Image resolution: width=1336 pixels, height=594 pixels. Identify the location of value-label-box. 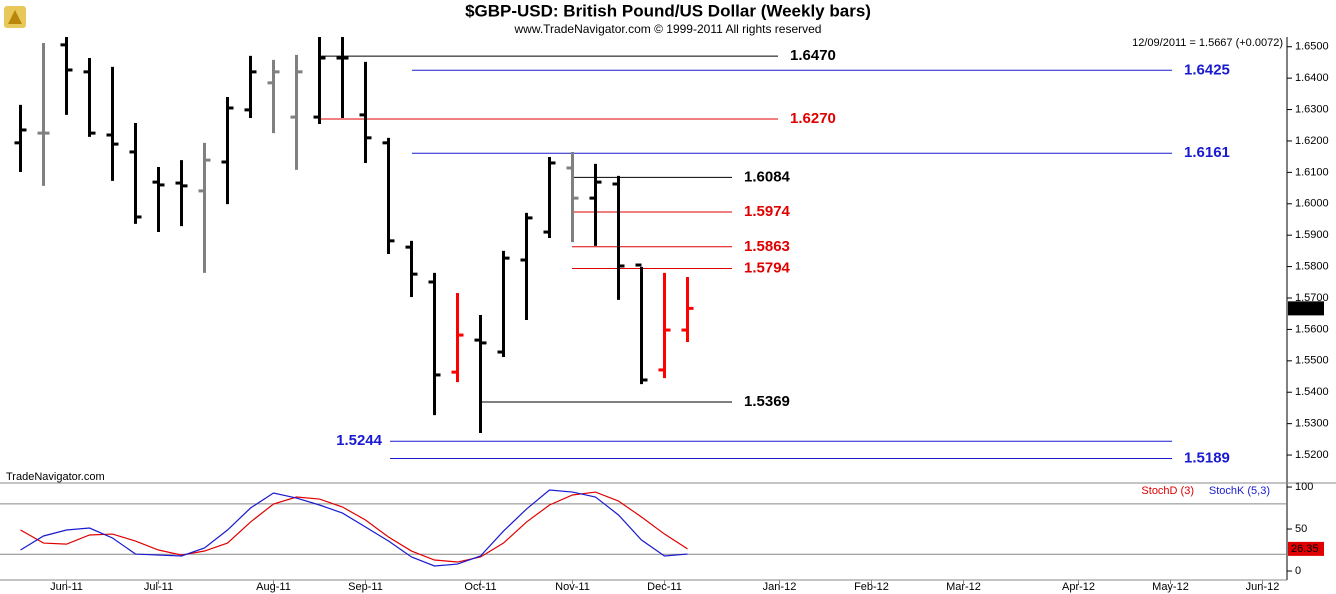
(1306, 548).